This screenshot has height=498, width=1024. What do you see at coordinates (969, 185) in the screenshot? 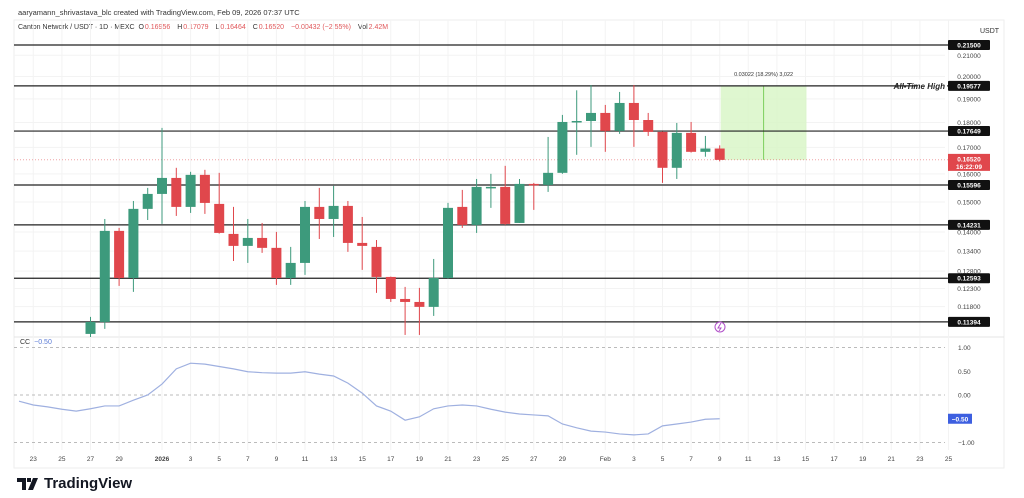
I see `level-price-label: 0.15596` at bounding box center [969, 185].